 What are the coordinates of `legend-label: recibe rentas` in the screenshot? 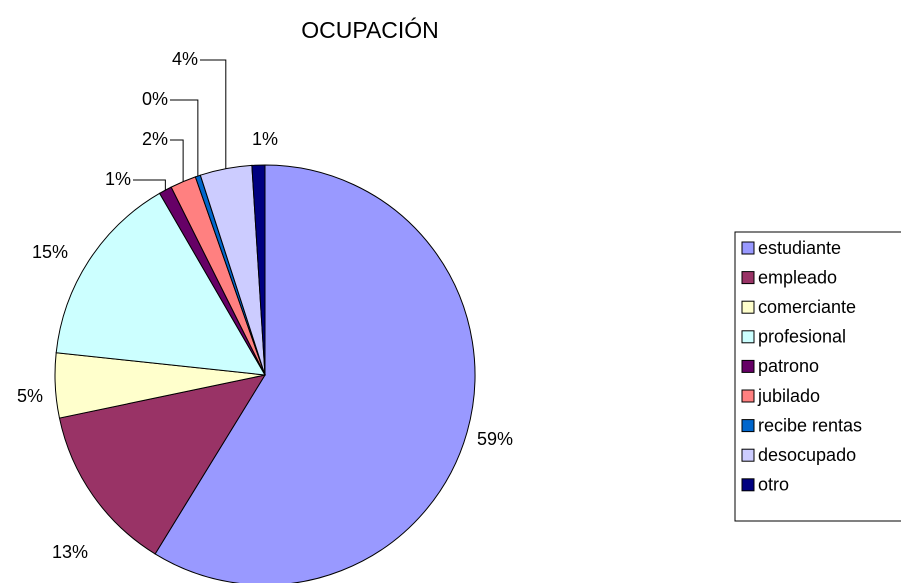 It's located at (810, 425).